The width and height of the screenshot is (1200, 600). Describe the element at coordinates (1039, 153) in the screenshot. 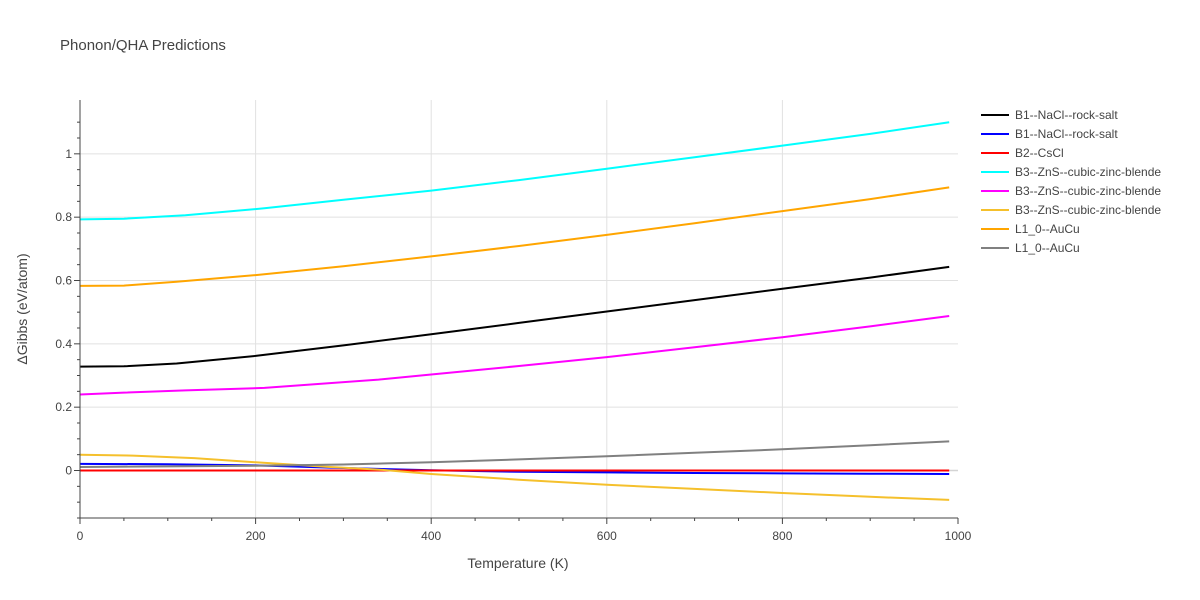

I see `legend-label: B2--CsCl` at that location.